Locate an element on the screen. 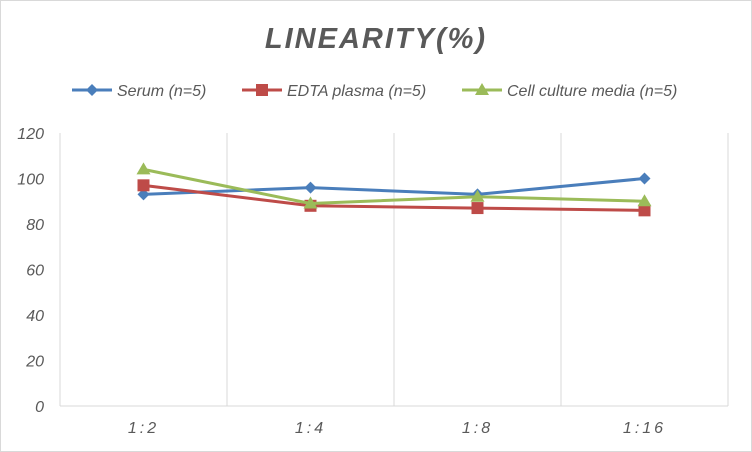  y-axis-ticks: 0 20 40 60 80 100 120 is located at coordinates (30, 271).